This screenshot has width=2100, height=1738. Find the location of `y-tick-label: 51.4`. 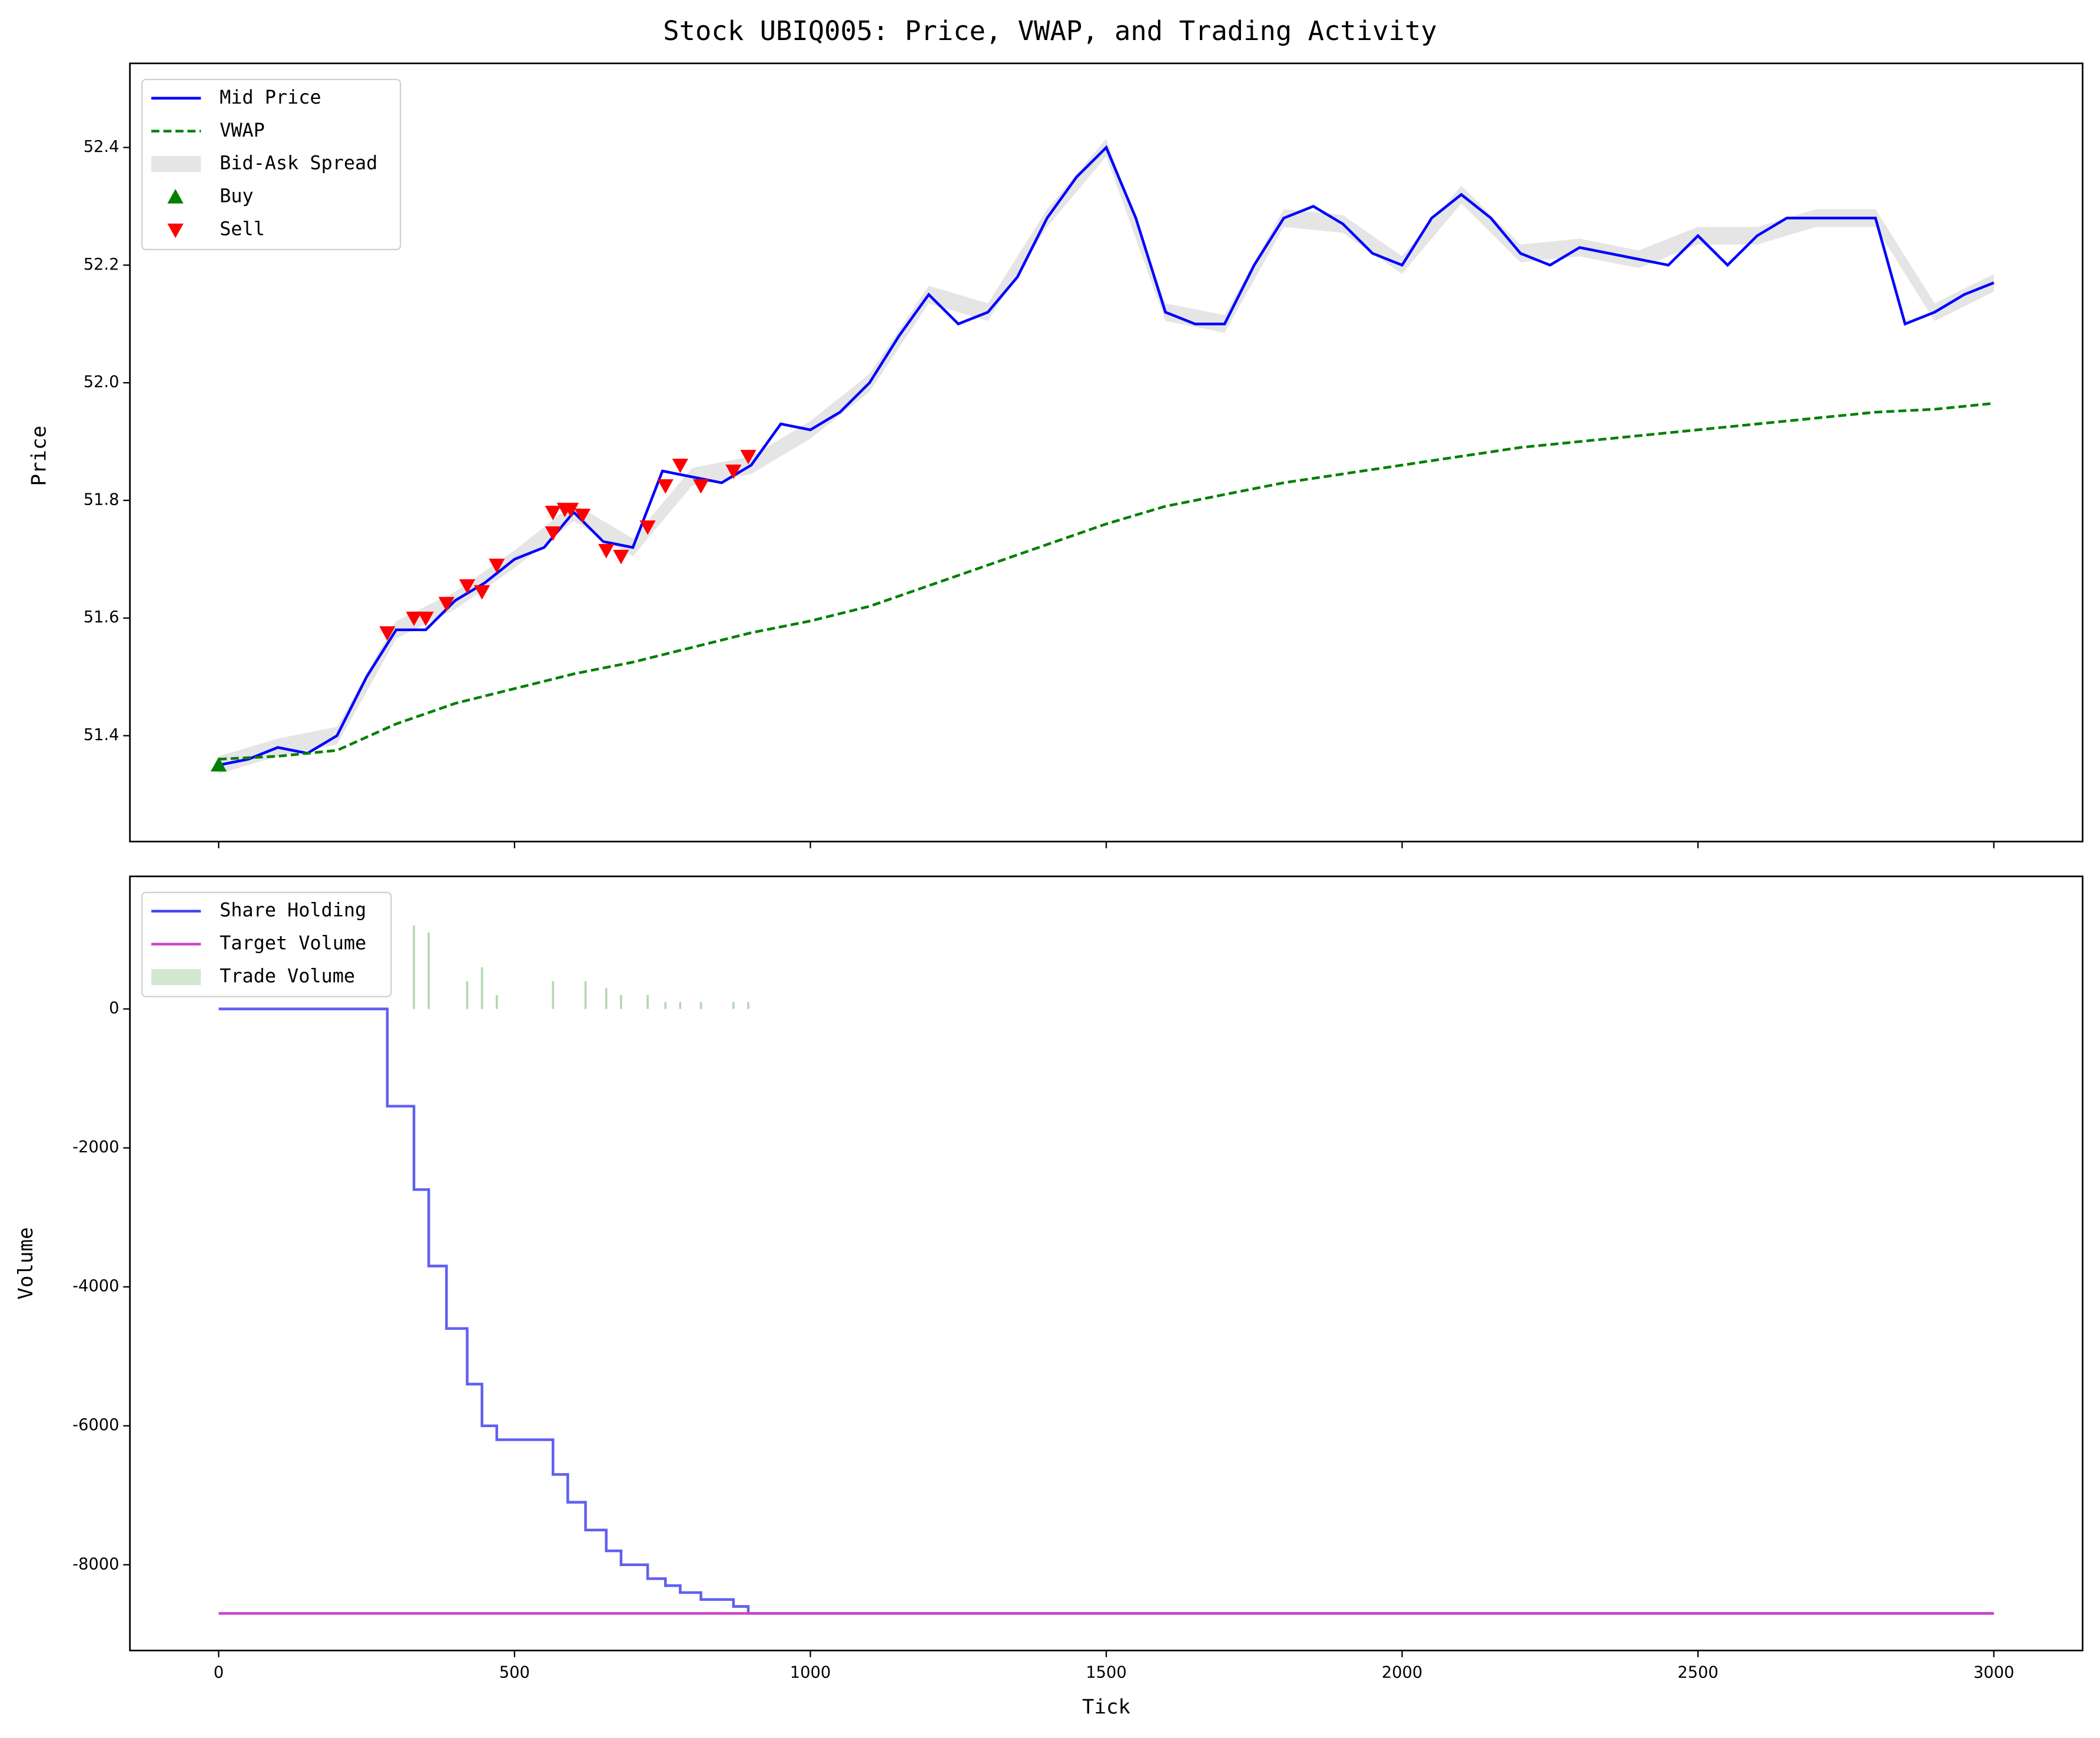

y-tick-label: 51.4 is located at coordinates (102, 735).